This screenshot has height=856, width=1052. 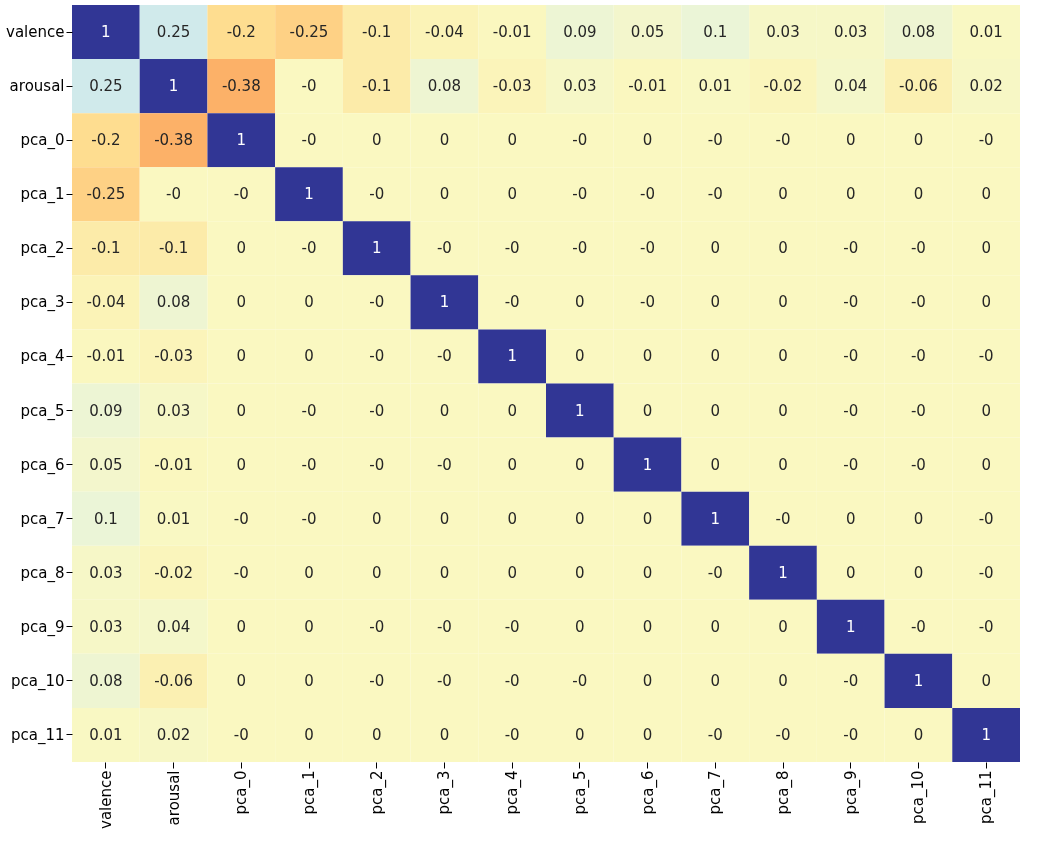 What do you see at coordinates (513, 792) in the screenshot?
I see `x-tick-label: pca_4` at bounding box center [513, 792].